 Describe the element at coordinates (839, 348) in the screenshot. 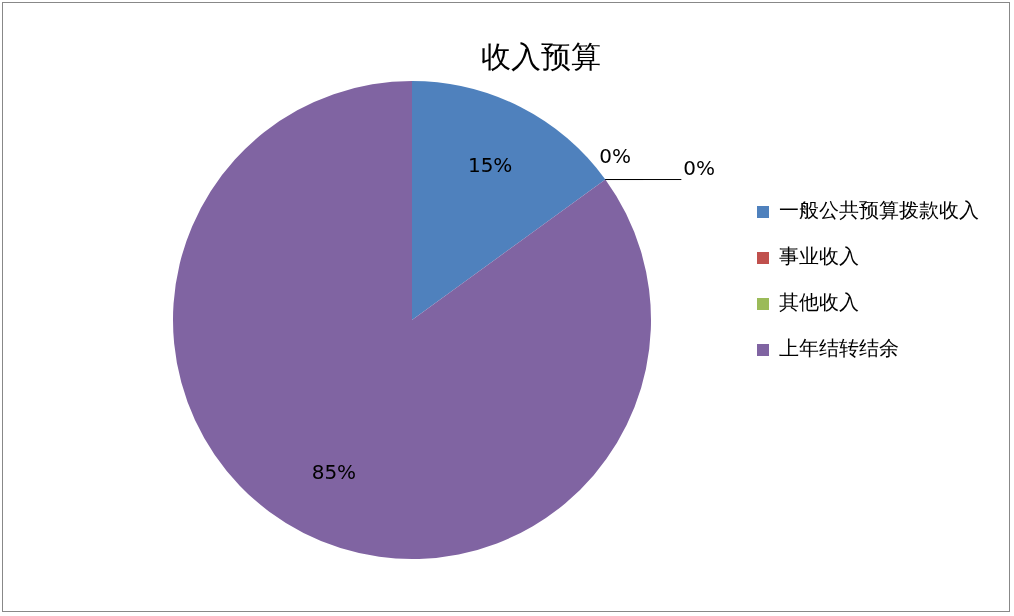

I see `legend-label: 上年结转结余` at that location.